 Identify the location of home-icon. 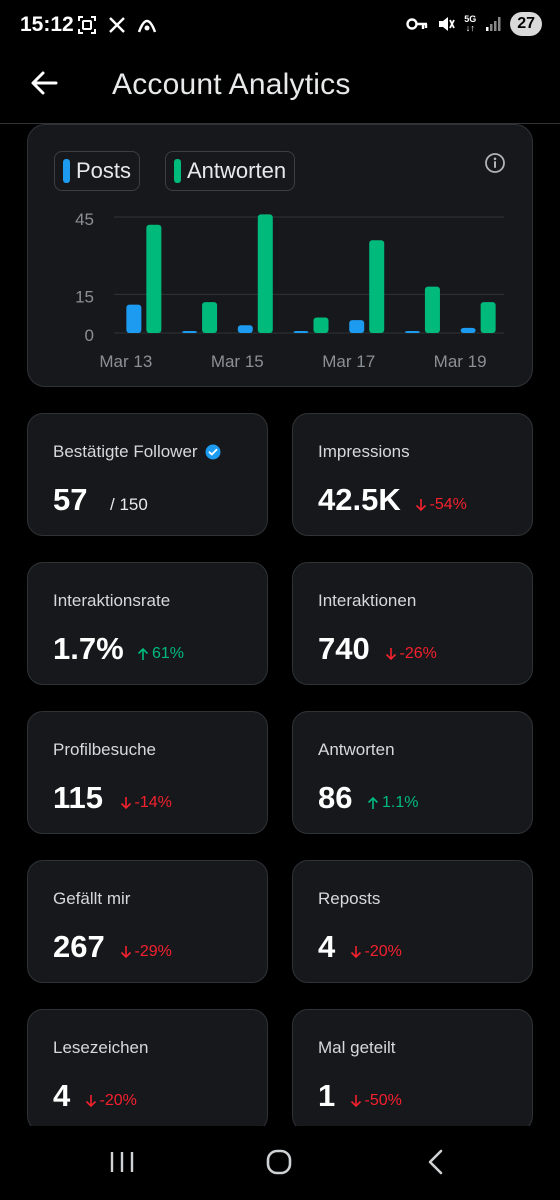
(279, 1162).